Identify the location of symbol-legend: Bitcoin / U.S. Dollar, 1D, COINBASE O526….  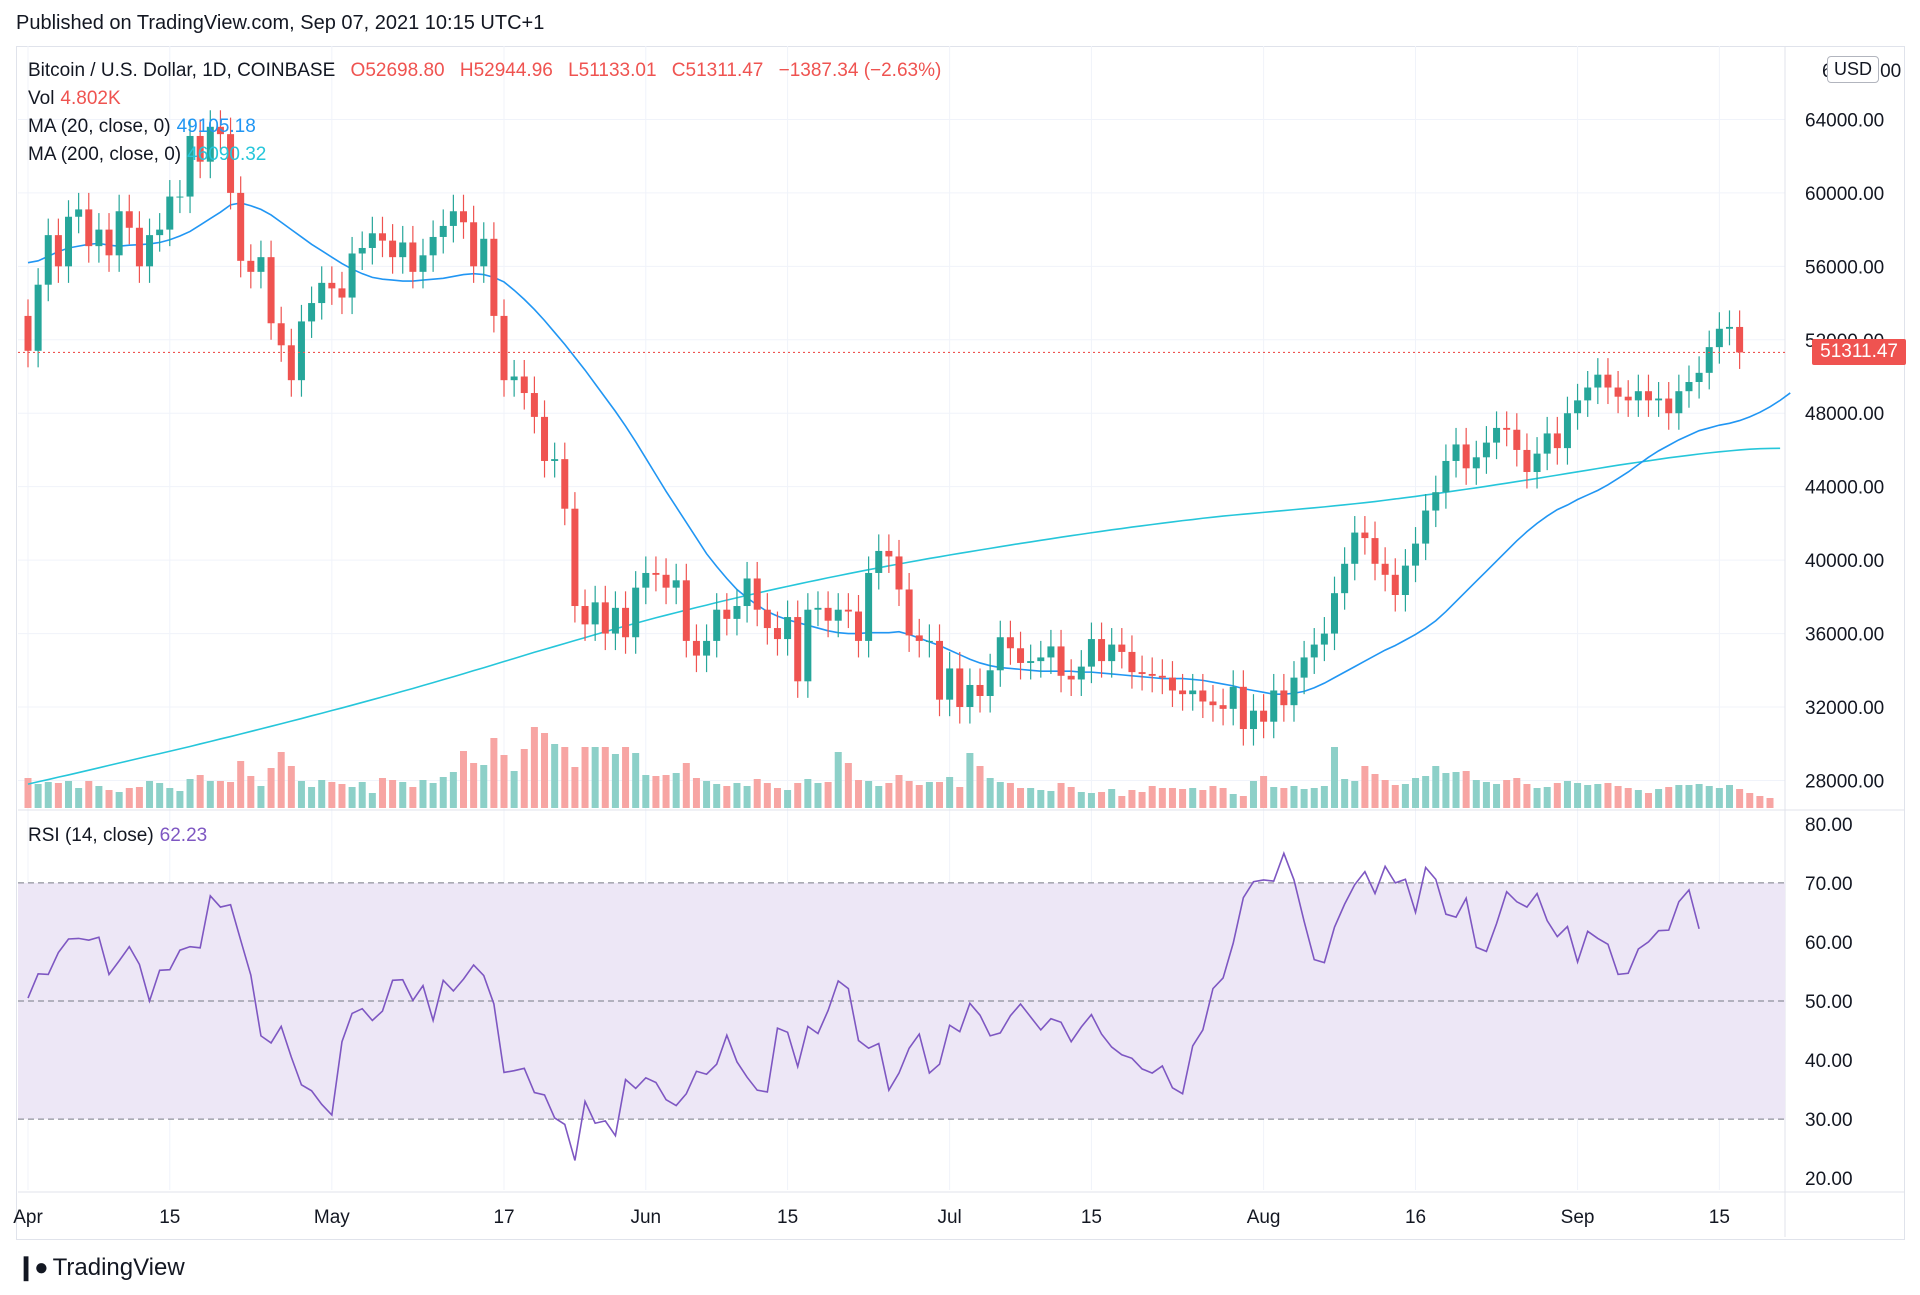
(484, 71).